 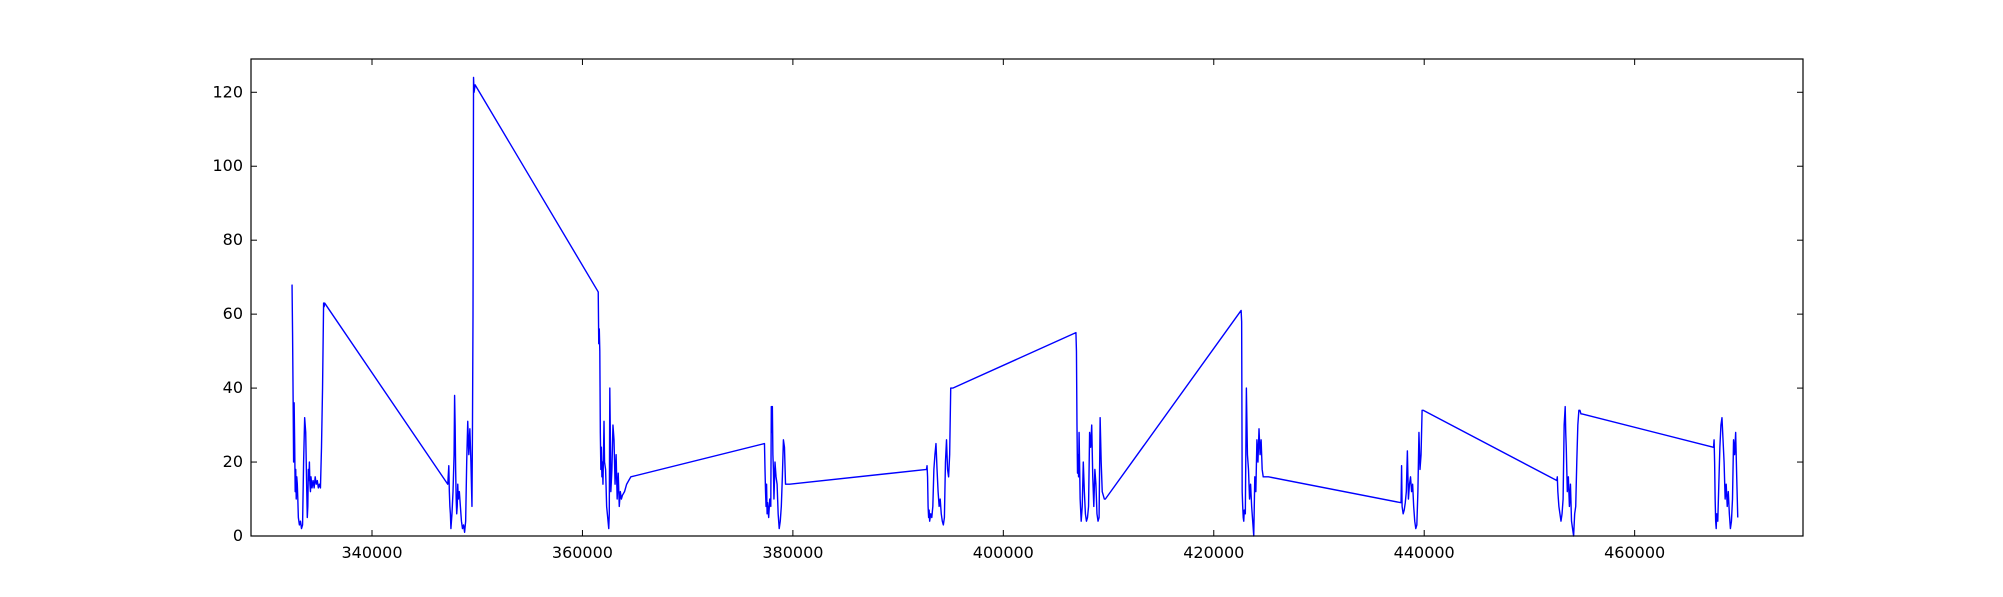 I want to click on x-tick-label: 440000, so click(x=1424, y=552).